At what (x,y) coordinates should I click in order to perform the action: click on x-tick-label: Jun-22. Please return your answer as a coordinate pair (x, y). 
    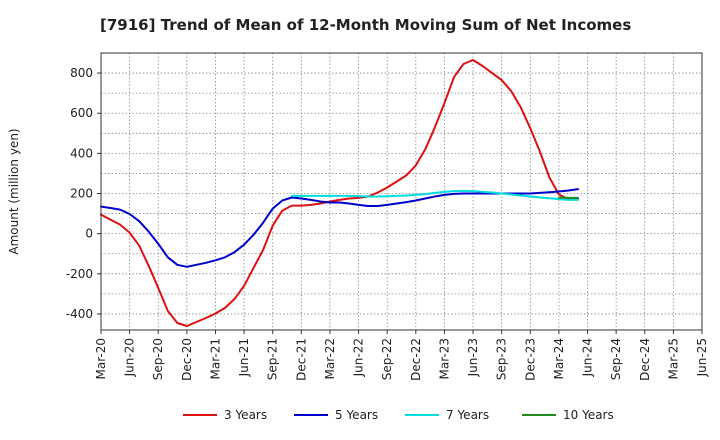
    Looking at the image, I should click on (359, 357).